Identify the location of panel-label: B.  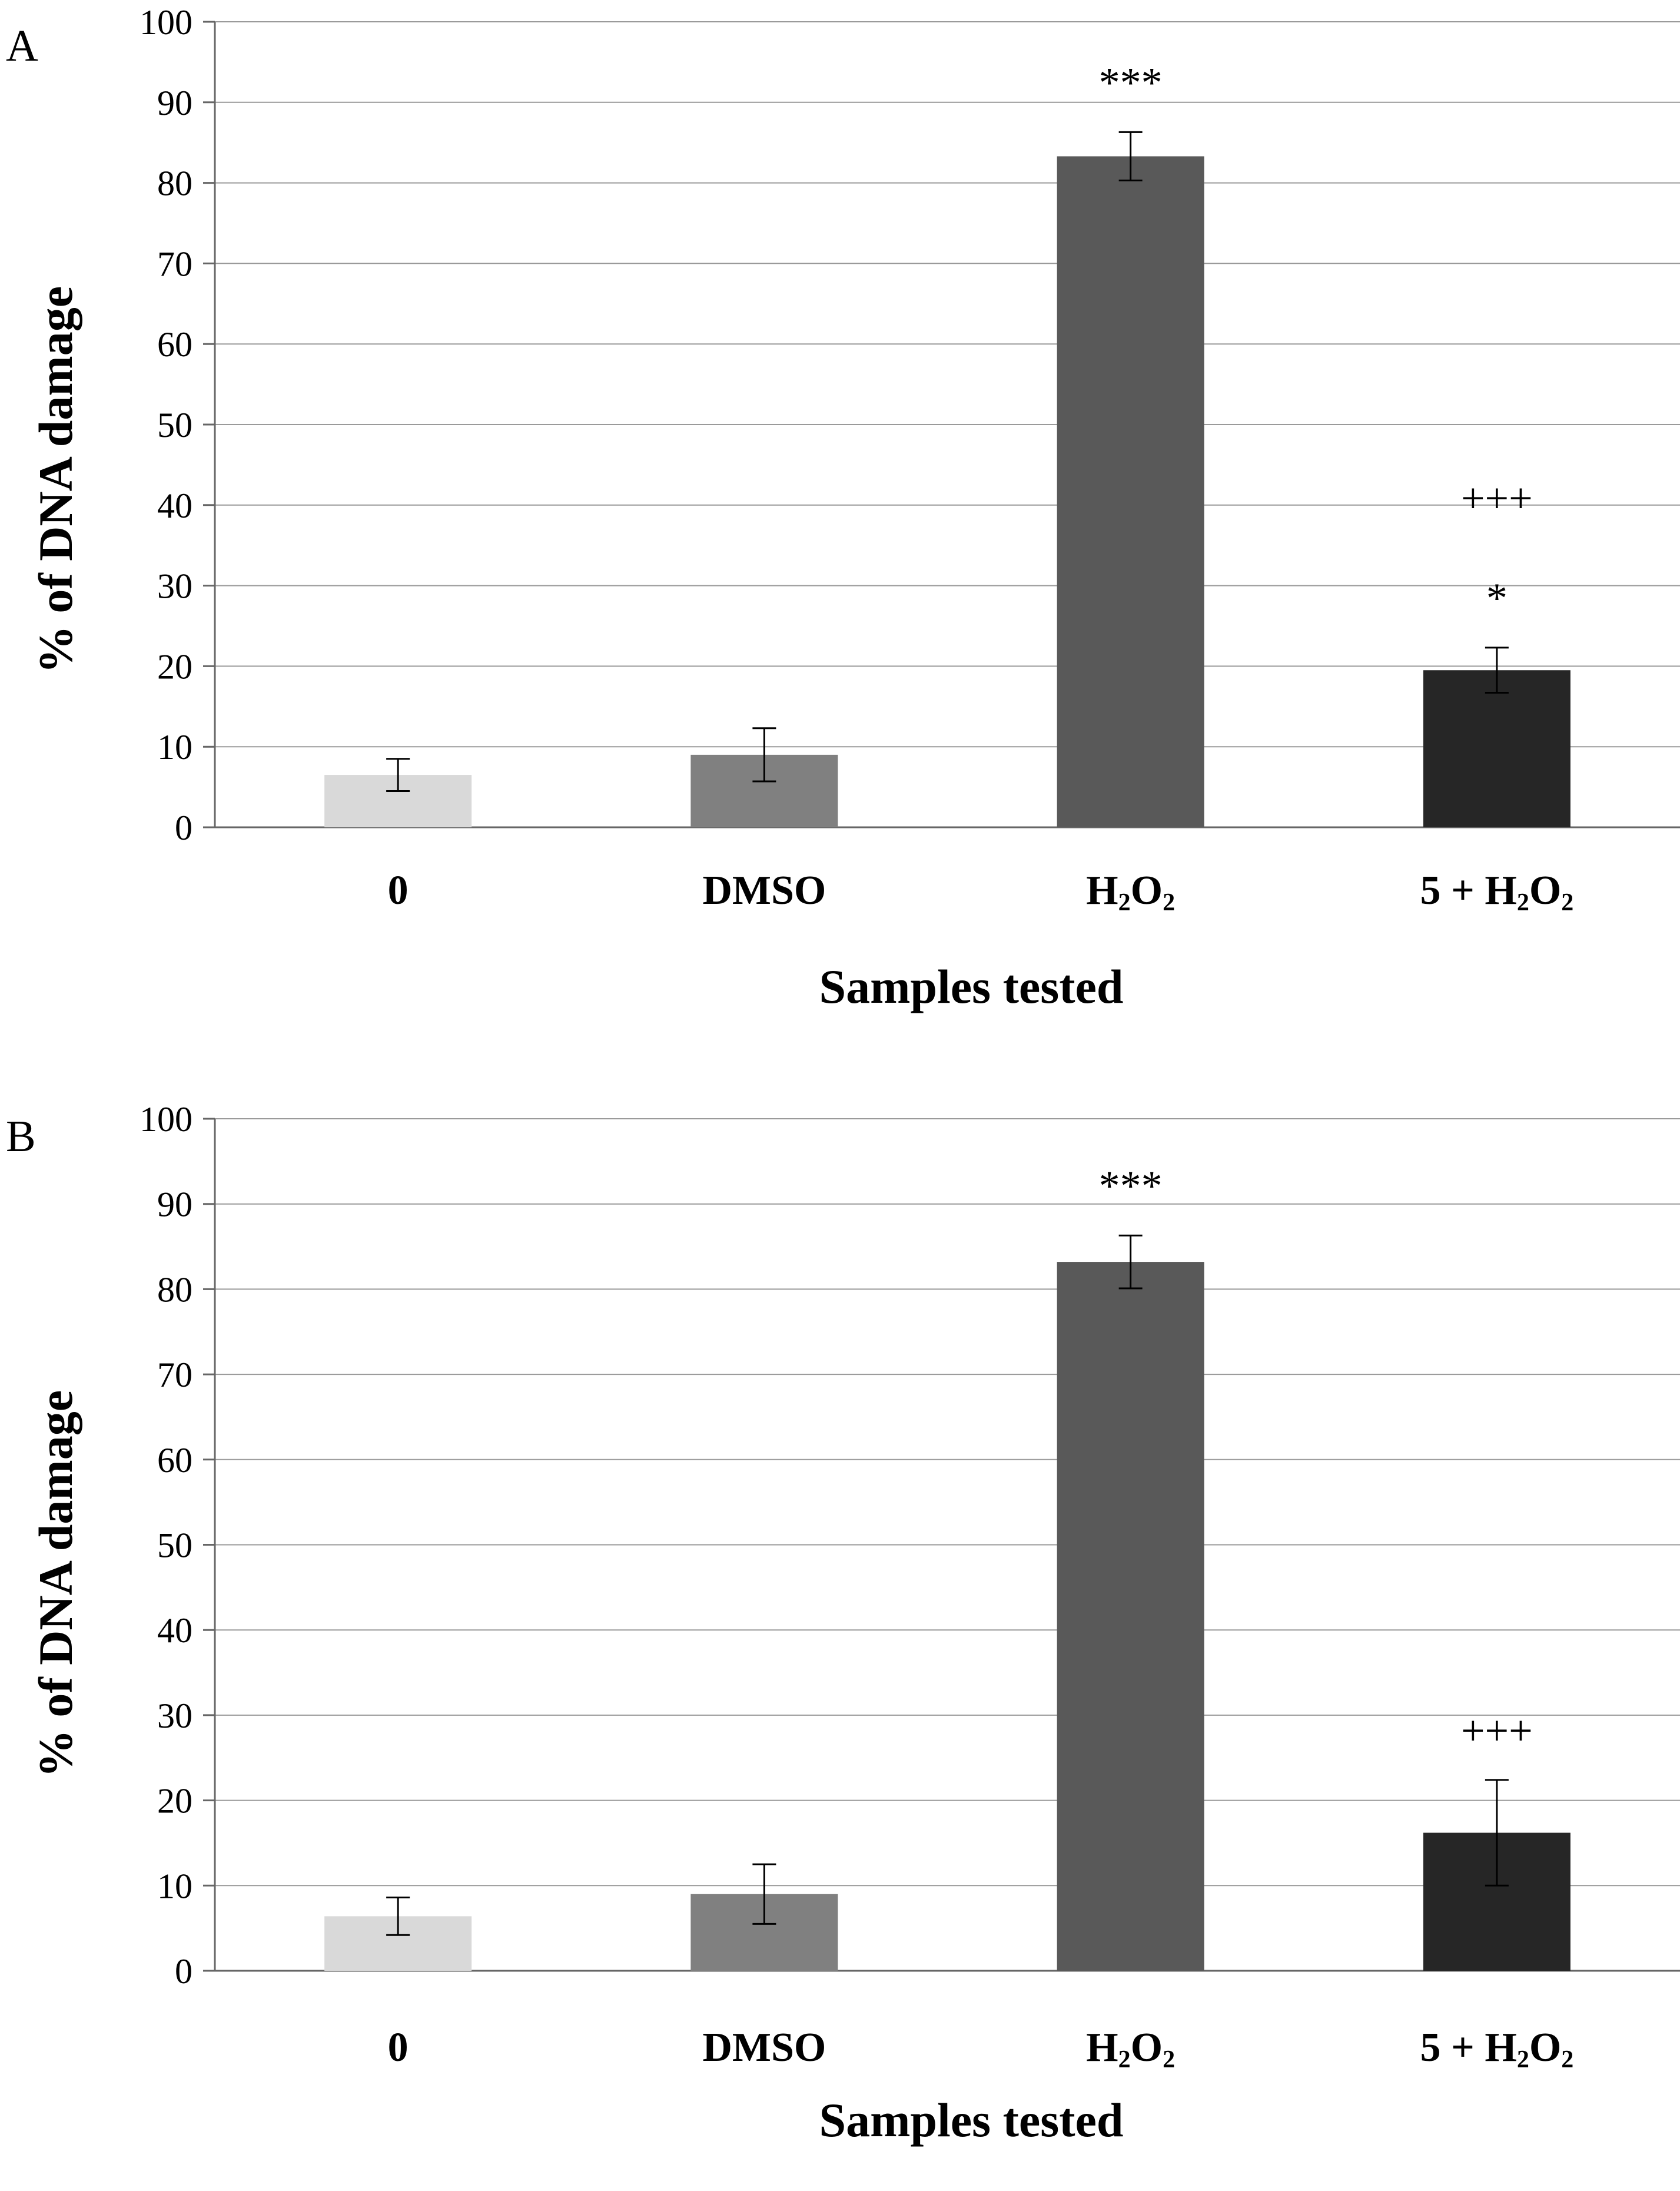
(21, 1136).